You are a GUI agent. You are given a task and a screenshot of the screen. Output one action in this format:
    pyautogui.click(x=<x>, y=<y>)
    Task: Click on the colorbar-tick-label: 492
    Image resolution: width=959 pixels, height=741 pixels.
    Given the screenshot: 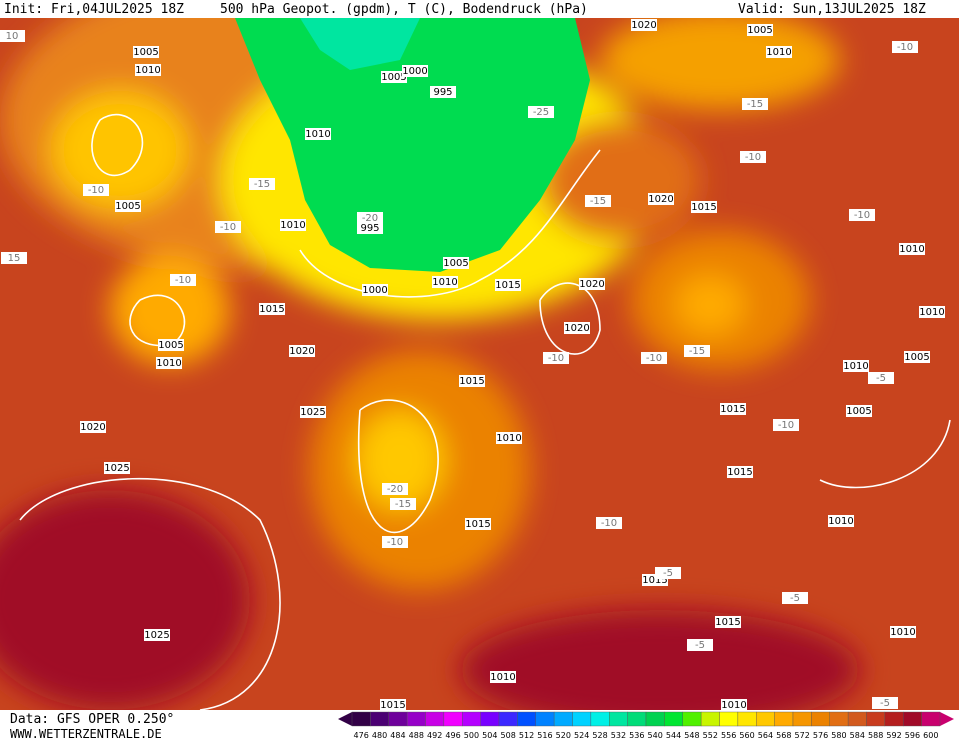 What is the action you would take?
    pyautogui.click(x=434, y=735)
    